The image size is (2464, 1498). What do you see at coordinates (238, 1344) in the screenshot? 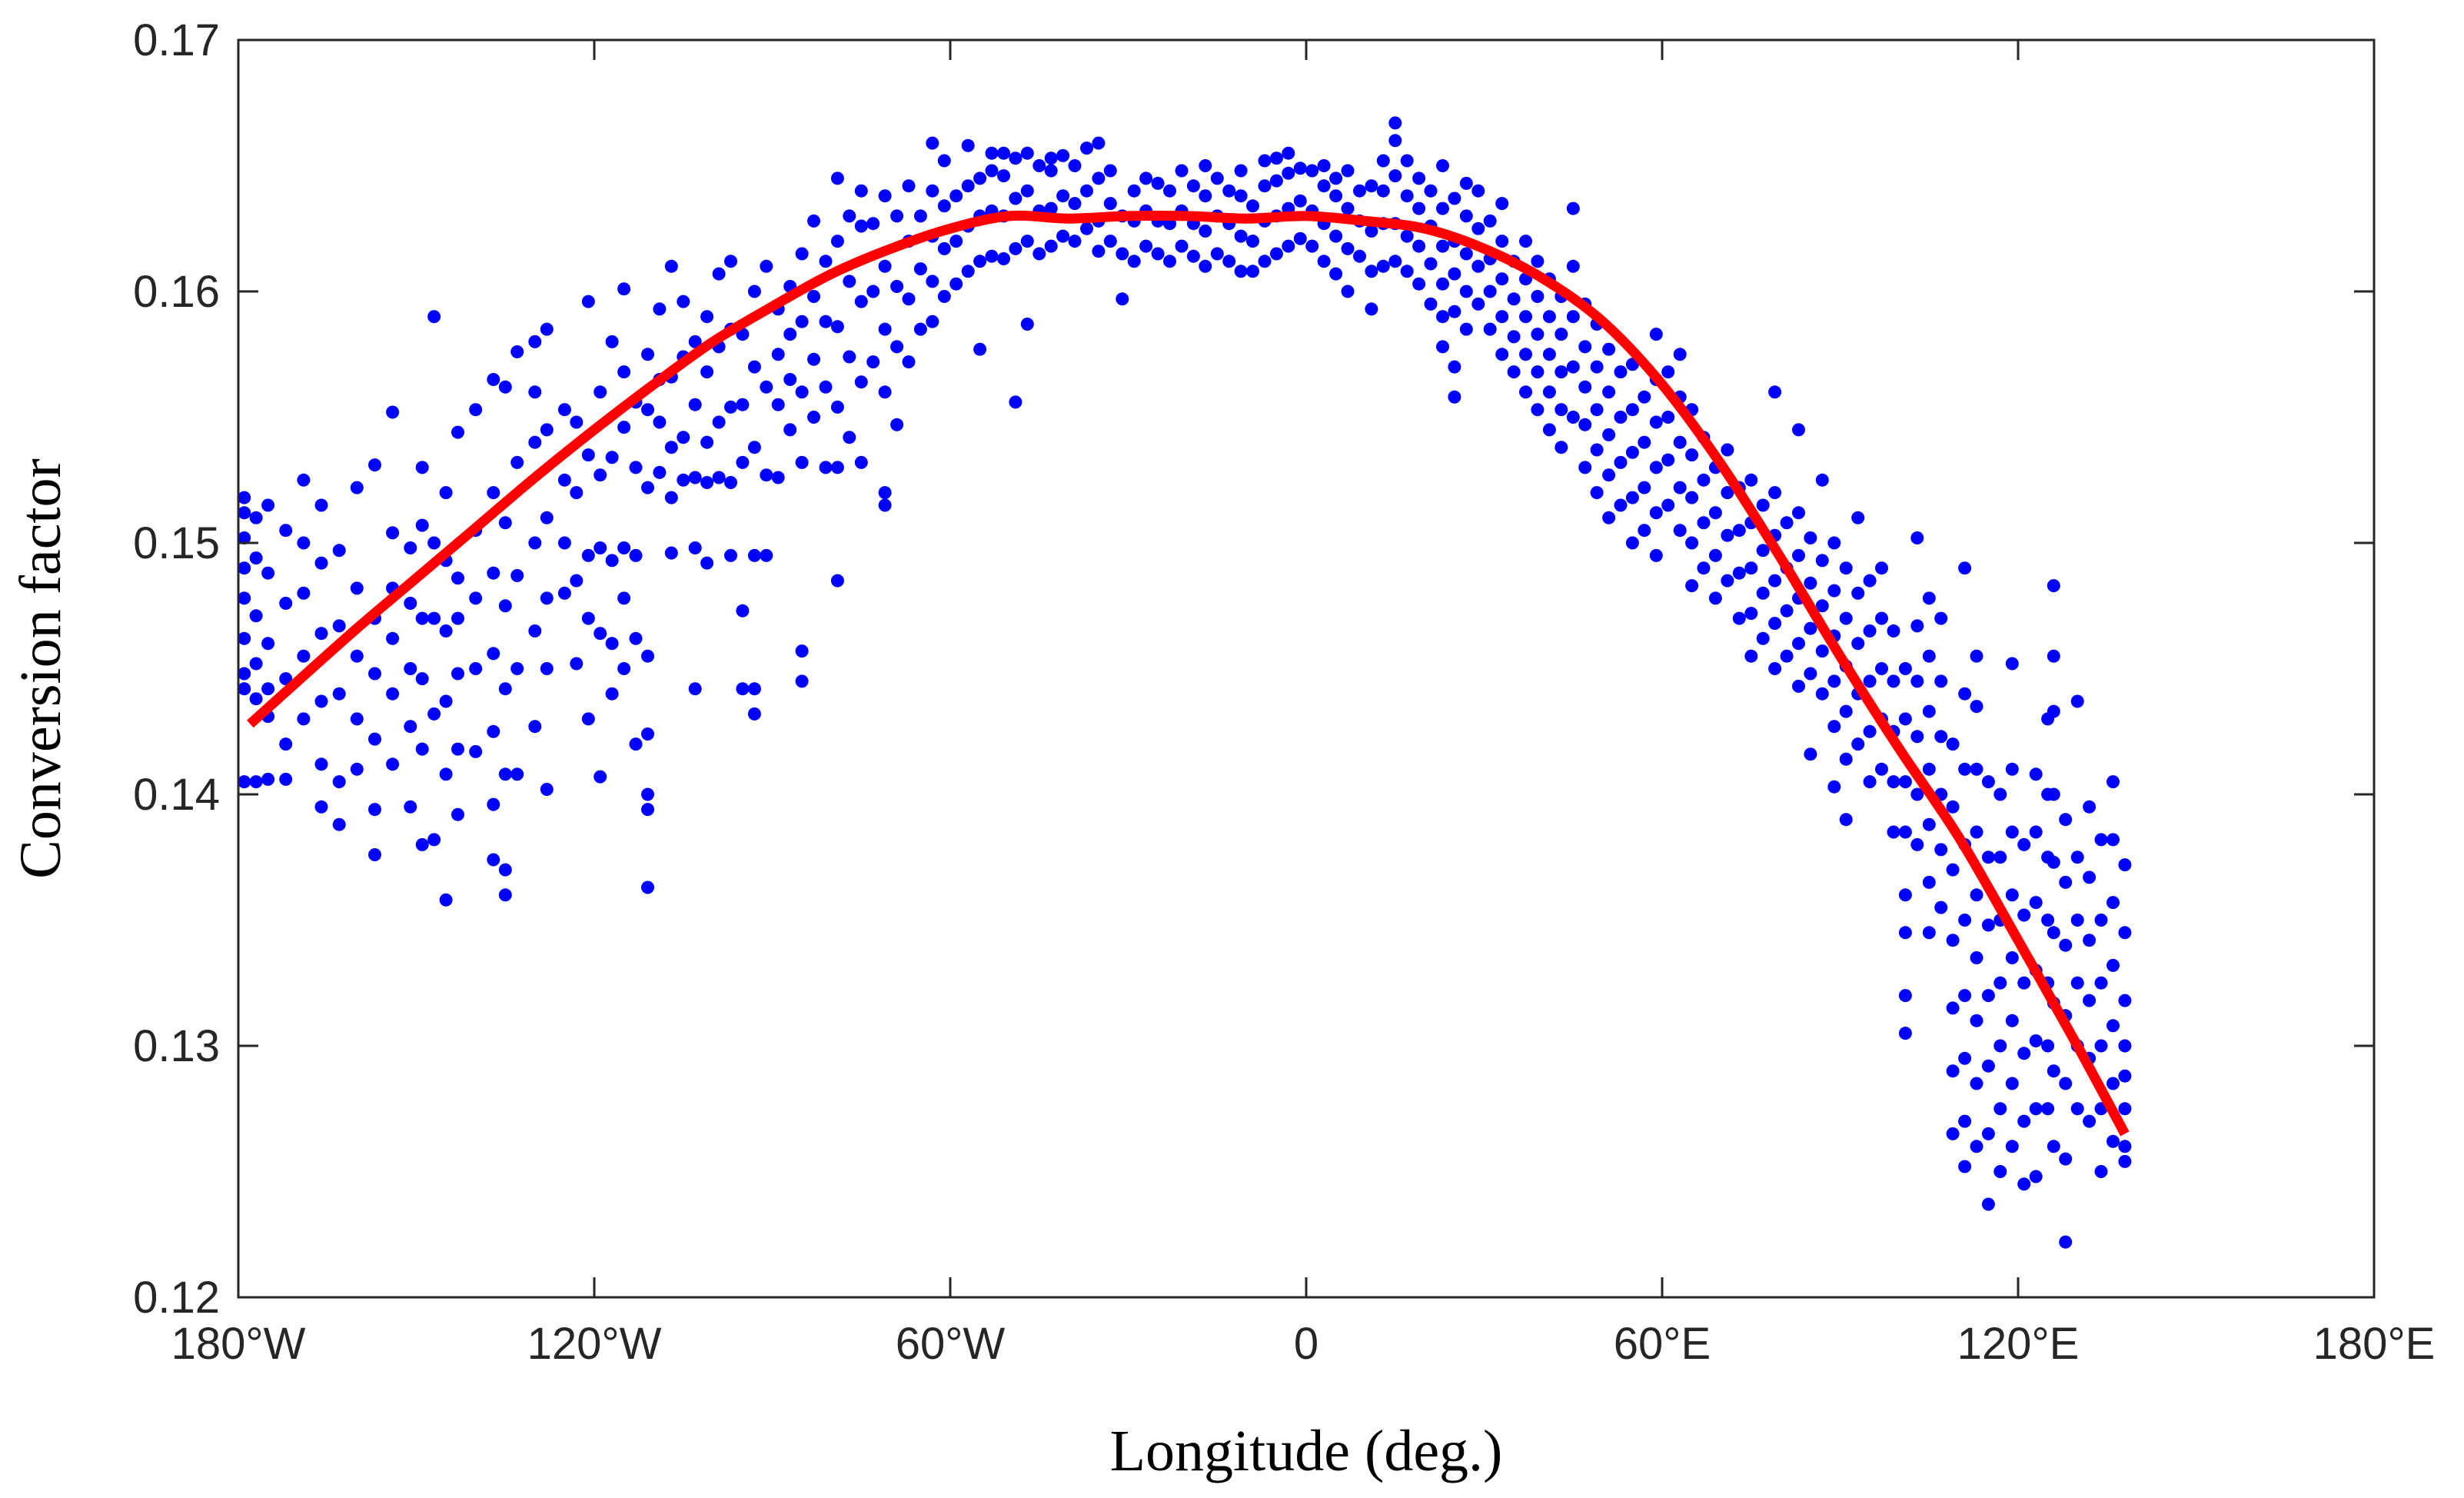
I see `x-tick-label: 180°W` at bounding box center [238, 1344].